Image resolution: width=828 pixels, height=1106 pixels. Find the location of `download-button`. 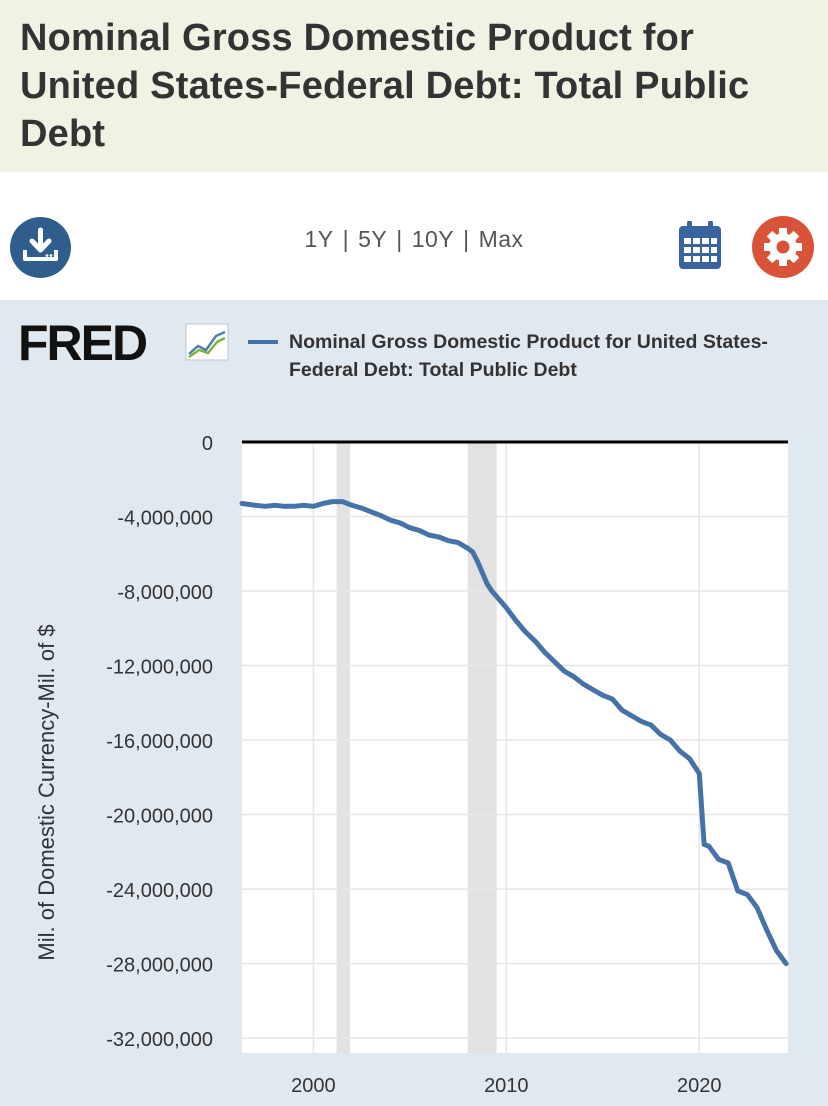

download-button is located at coordinates (40, 247).